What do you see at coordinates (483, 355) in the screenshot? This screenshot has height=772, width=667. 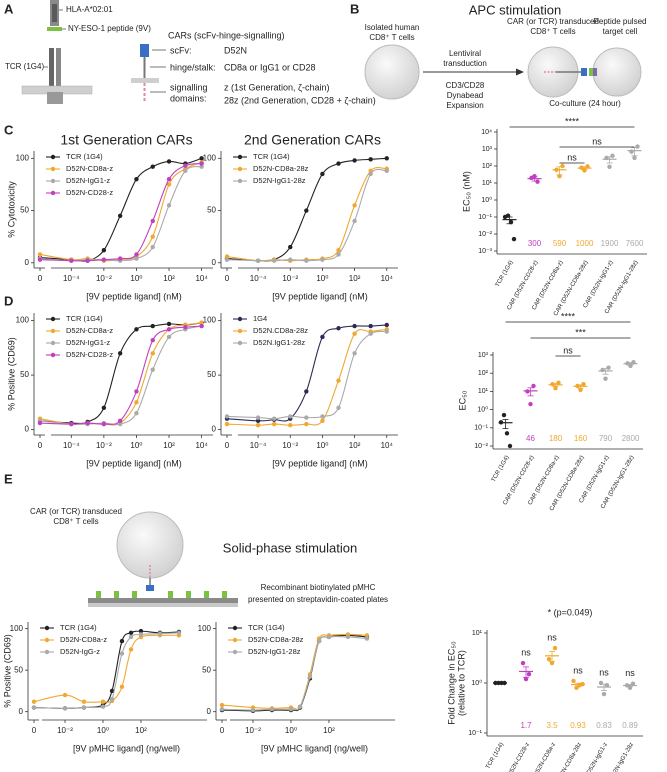 I see `y-tick-label: 10³` at bounding box center [483, 355].